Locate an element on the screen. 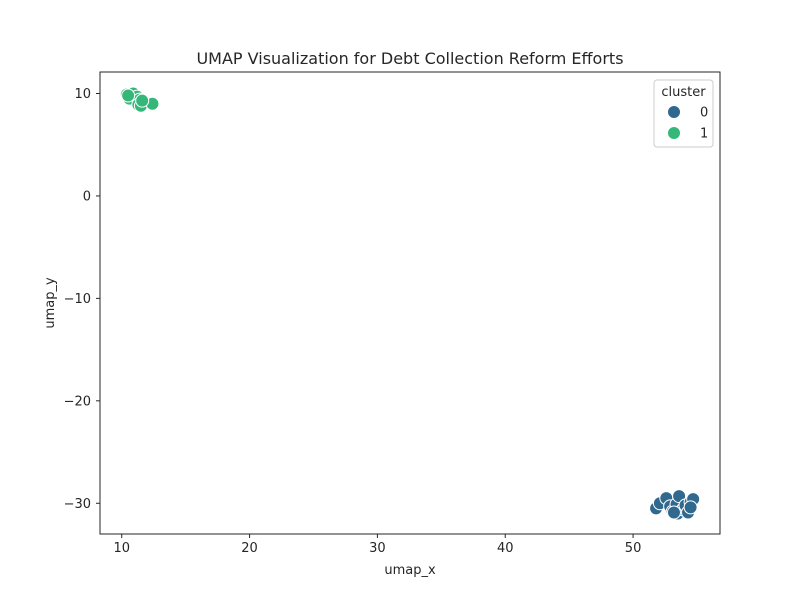  x-tick-label: 40 is located at coordinates (505, 548).